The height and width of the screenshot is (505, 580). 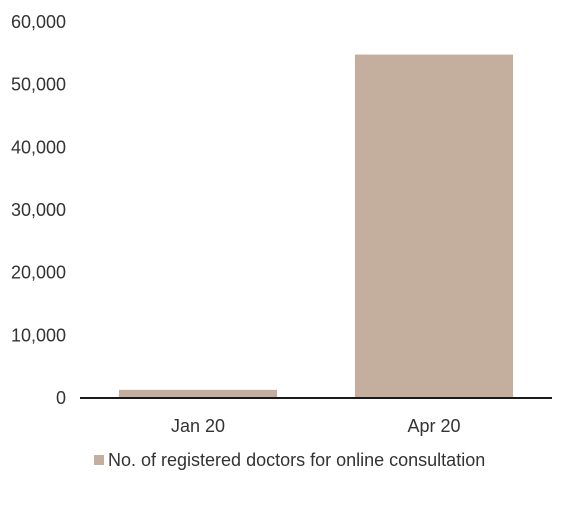 I want to click on x-category-label: Apr 20, so click(x=433, y=426).